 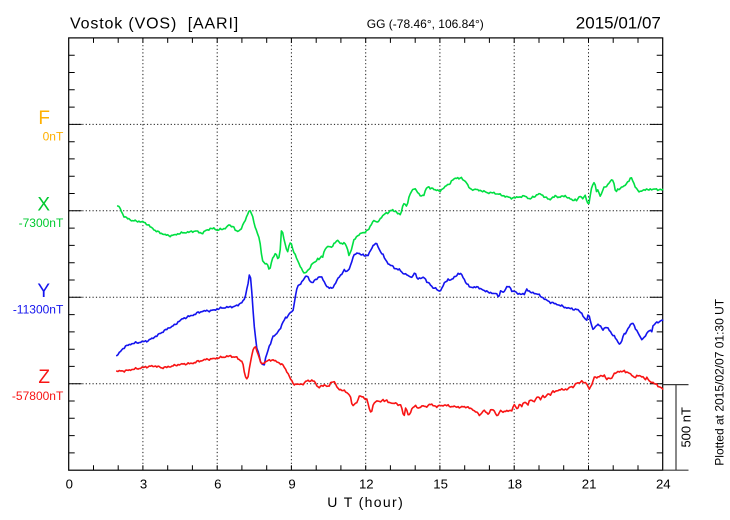 I want to click on svg-text: -7300nT, so click(x=41, y=223).